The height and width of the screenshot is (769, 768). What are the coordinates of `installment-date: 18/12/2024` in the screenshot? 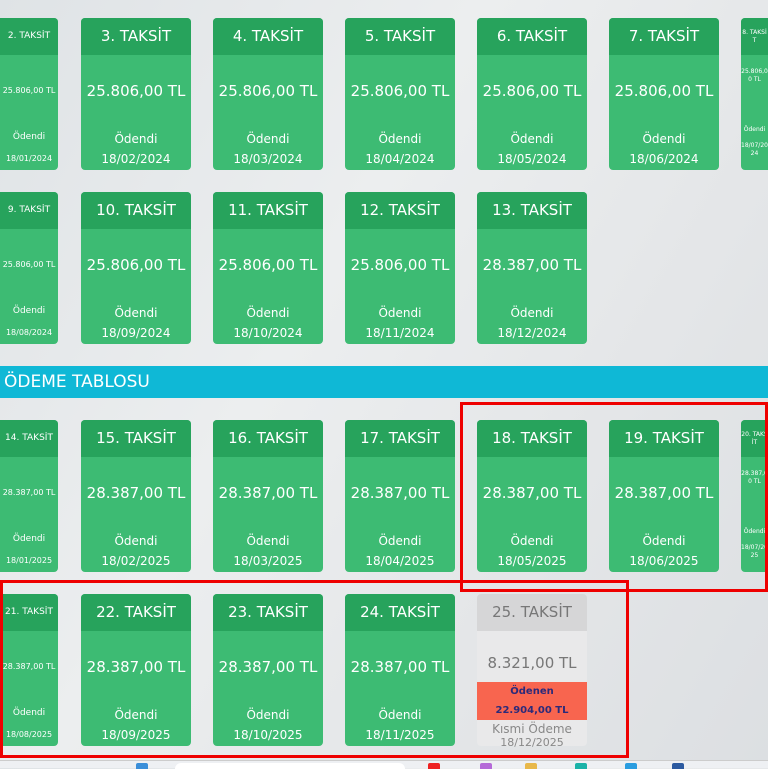 It's located at (532, 333).